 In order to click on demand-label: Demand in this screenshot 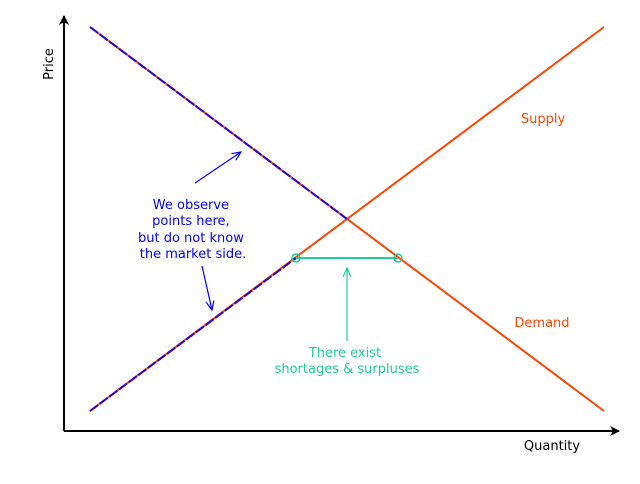, I will do `click(541, 323)`.